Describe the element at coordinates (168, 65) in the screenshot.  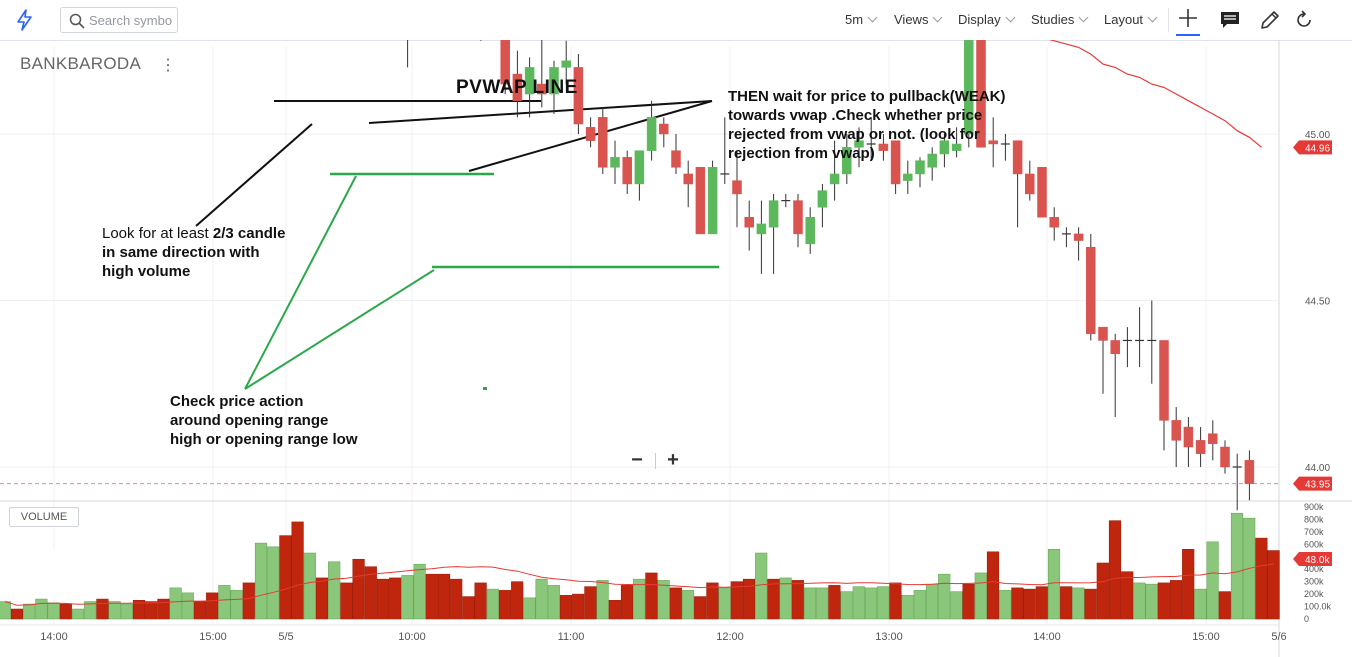
I see `symbol-menu-icon: ⋮` at that location.